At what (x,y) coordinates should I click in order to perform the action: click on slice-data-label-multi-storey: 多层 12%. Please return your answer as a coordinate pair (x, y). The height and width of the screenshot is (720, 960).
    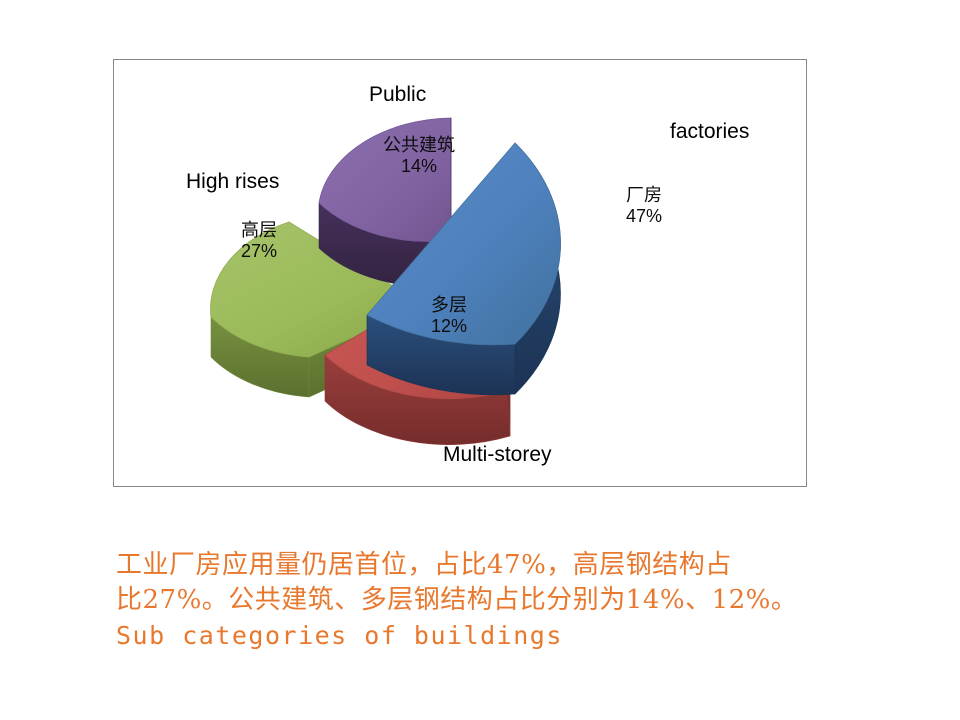
    Looking at the image, I should click on (449, 316).